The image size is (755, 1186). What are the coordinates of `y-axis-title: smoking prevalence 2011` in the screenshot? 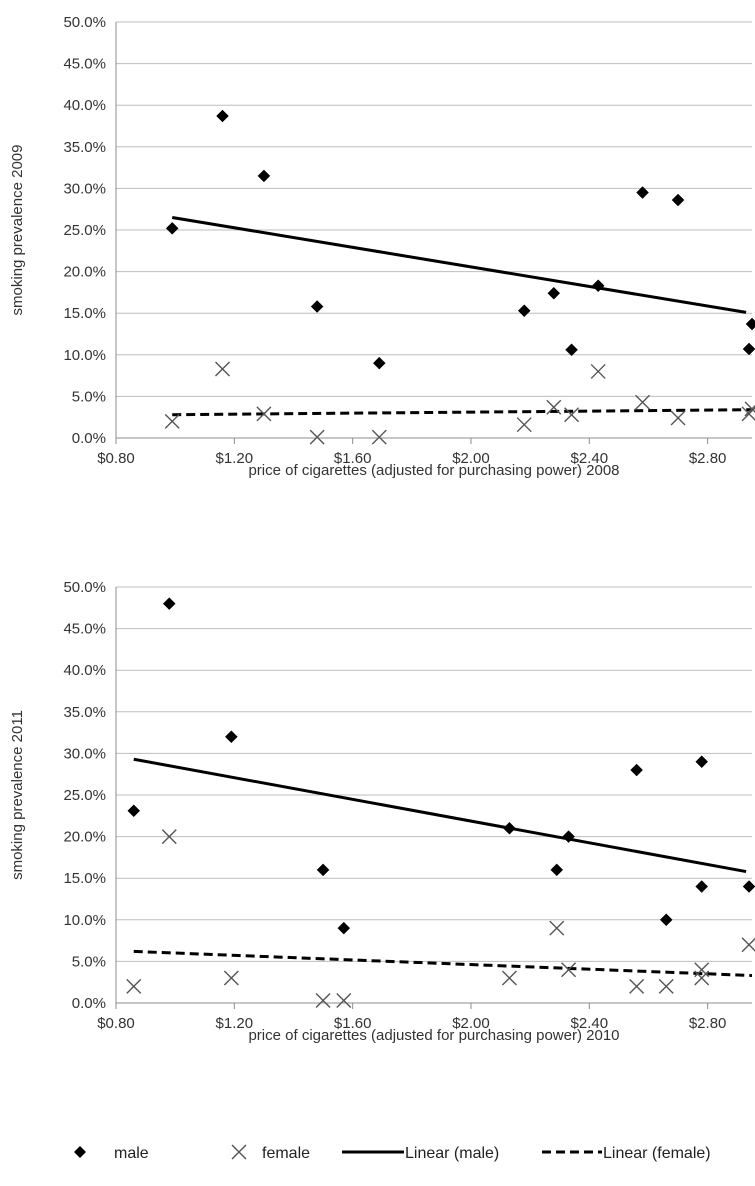 It's located at (17, 795).